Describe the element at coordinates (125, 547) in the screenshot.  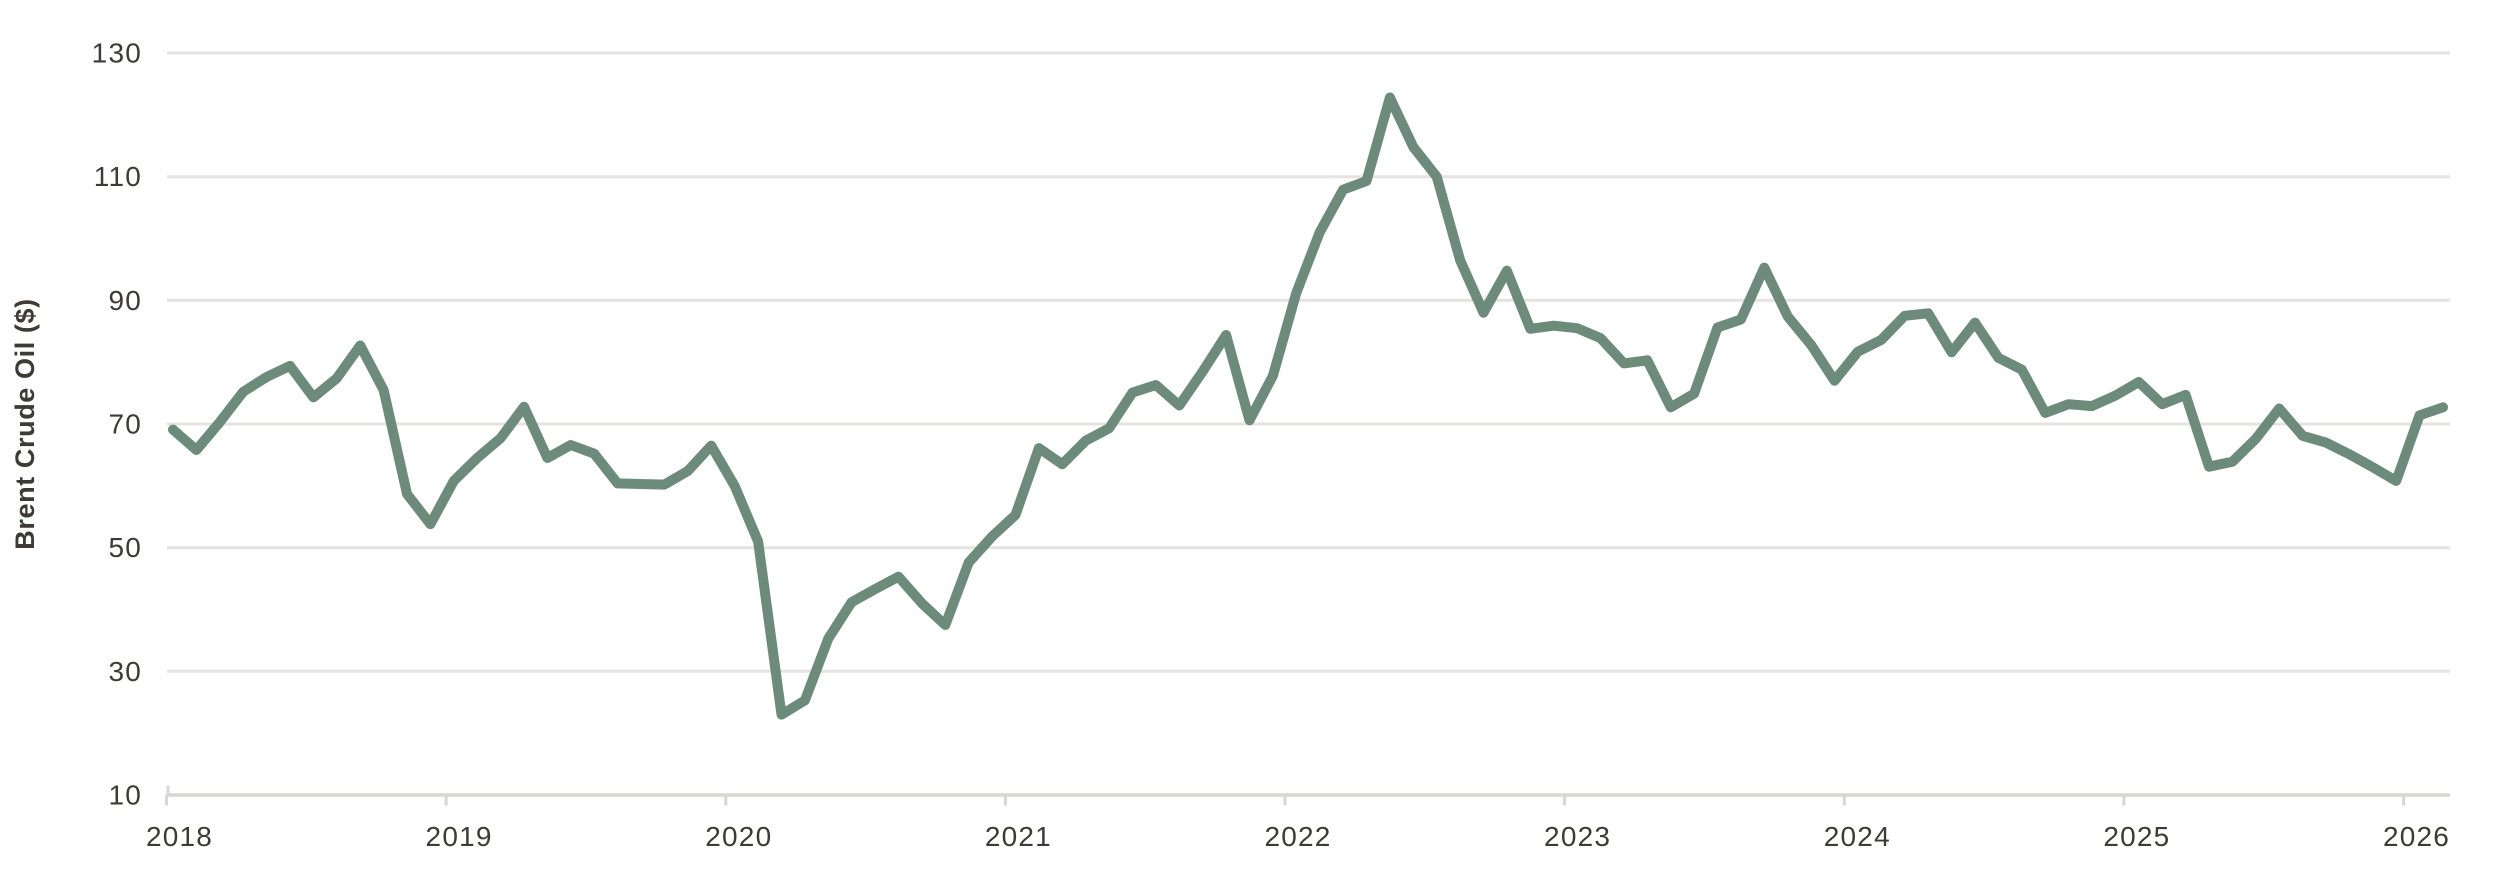
I see `y-tick-label-50: 50` at that location.